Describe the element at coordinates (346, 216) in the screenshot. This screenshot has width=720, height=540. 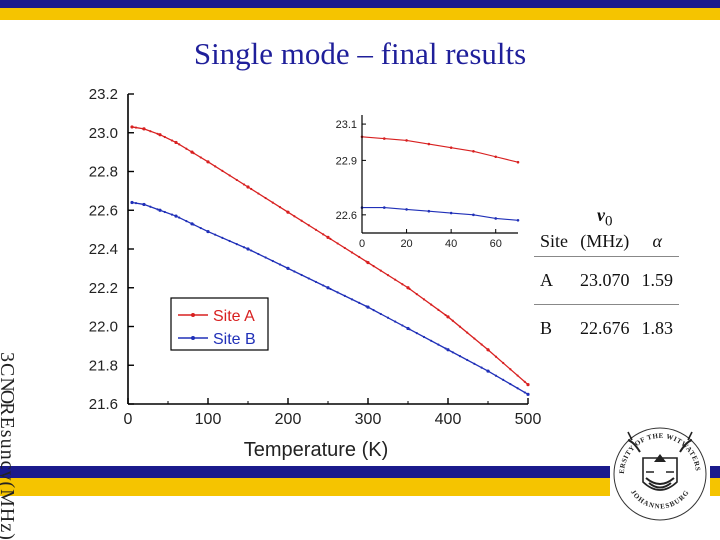
I see `inset-y-tick-label: 22.6` at that location.